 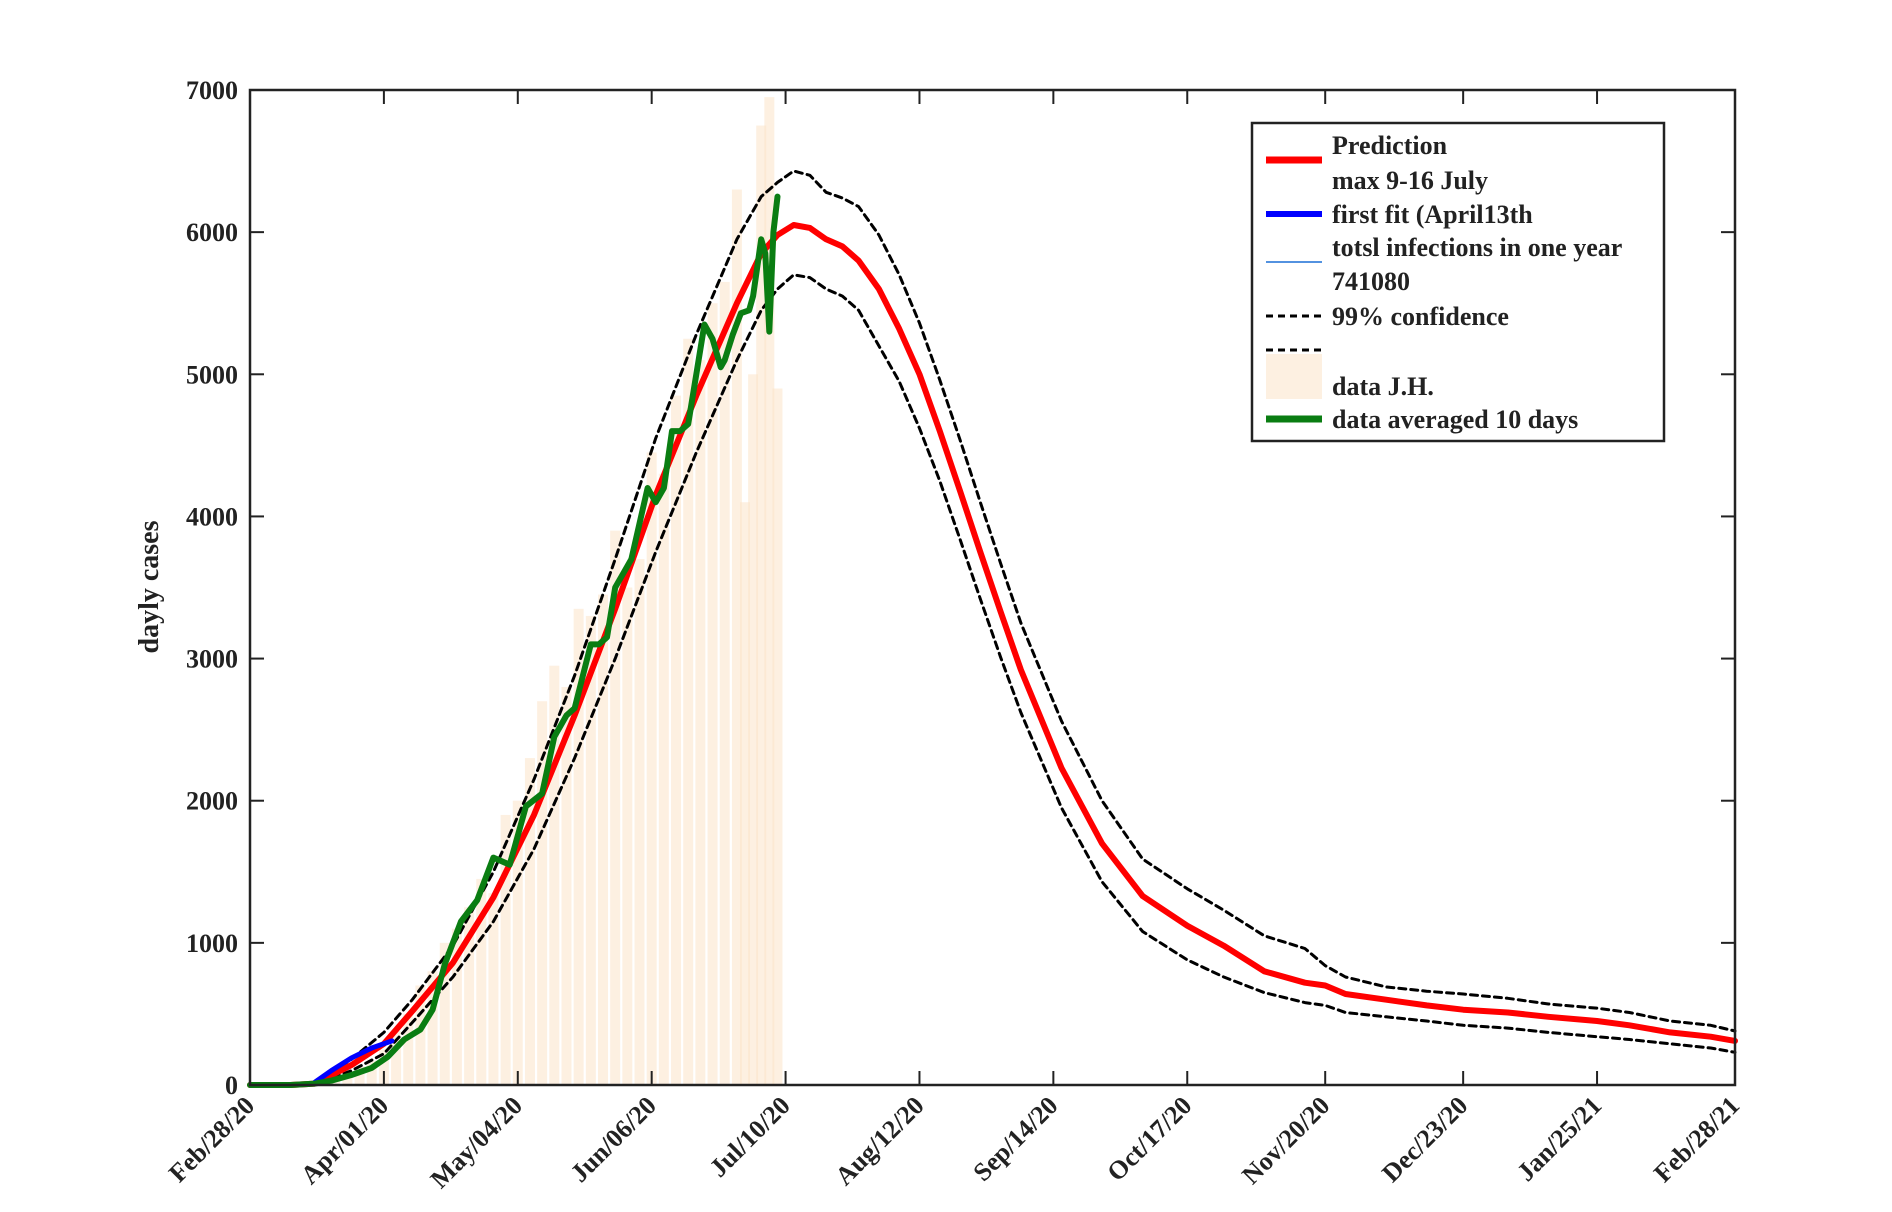 I want to click on legend-label: 741080, so click(x=1371, y=281).